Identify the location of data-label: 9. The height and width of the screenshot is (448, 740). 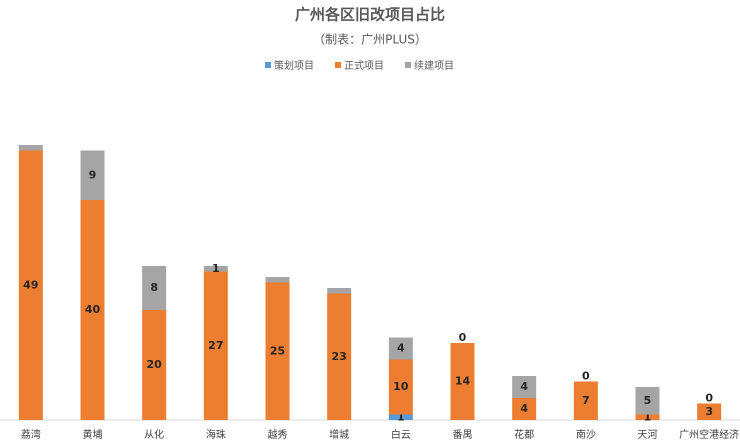
(93, 174).